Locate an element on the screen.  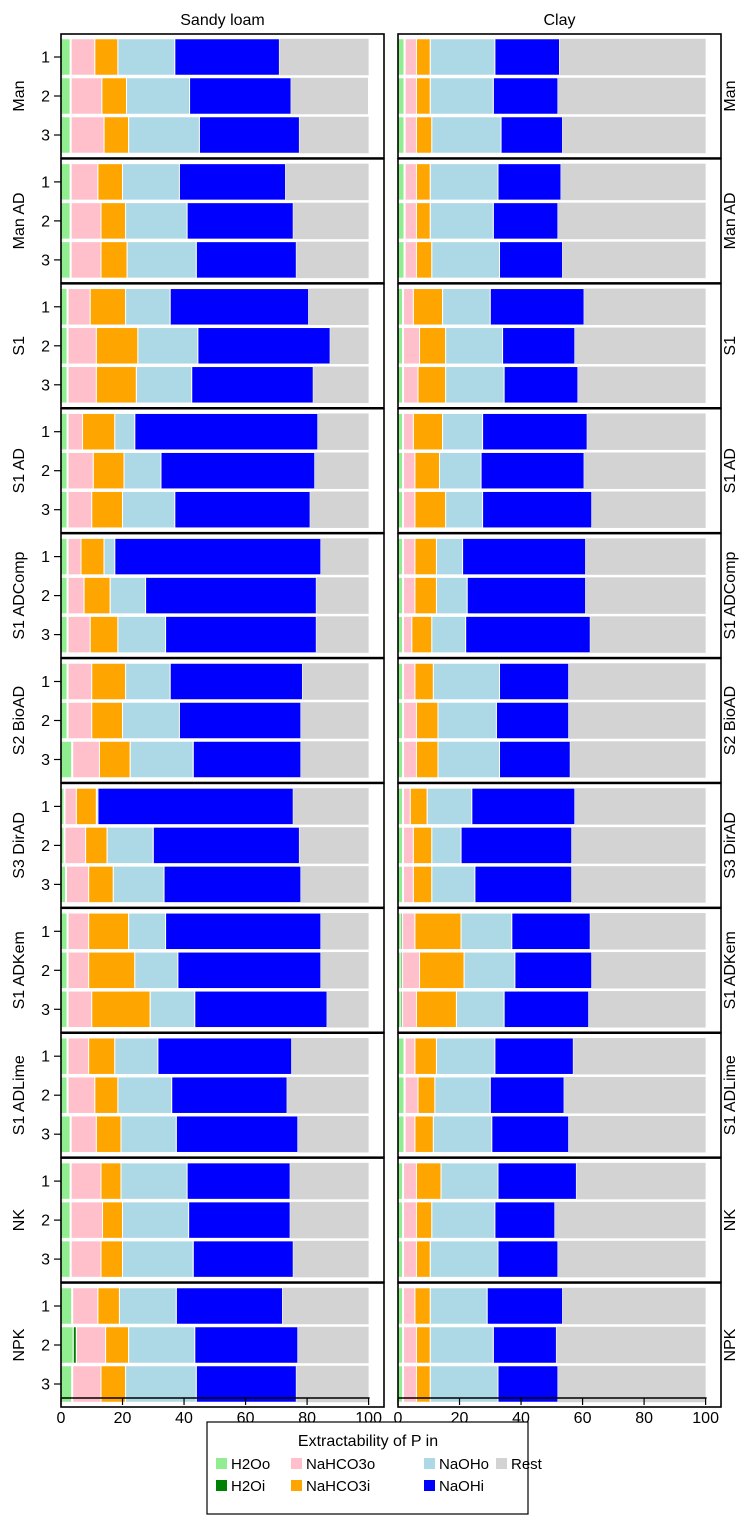
legend-label: NaHCO3i is located at coordinates (338, 1486).